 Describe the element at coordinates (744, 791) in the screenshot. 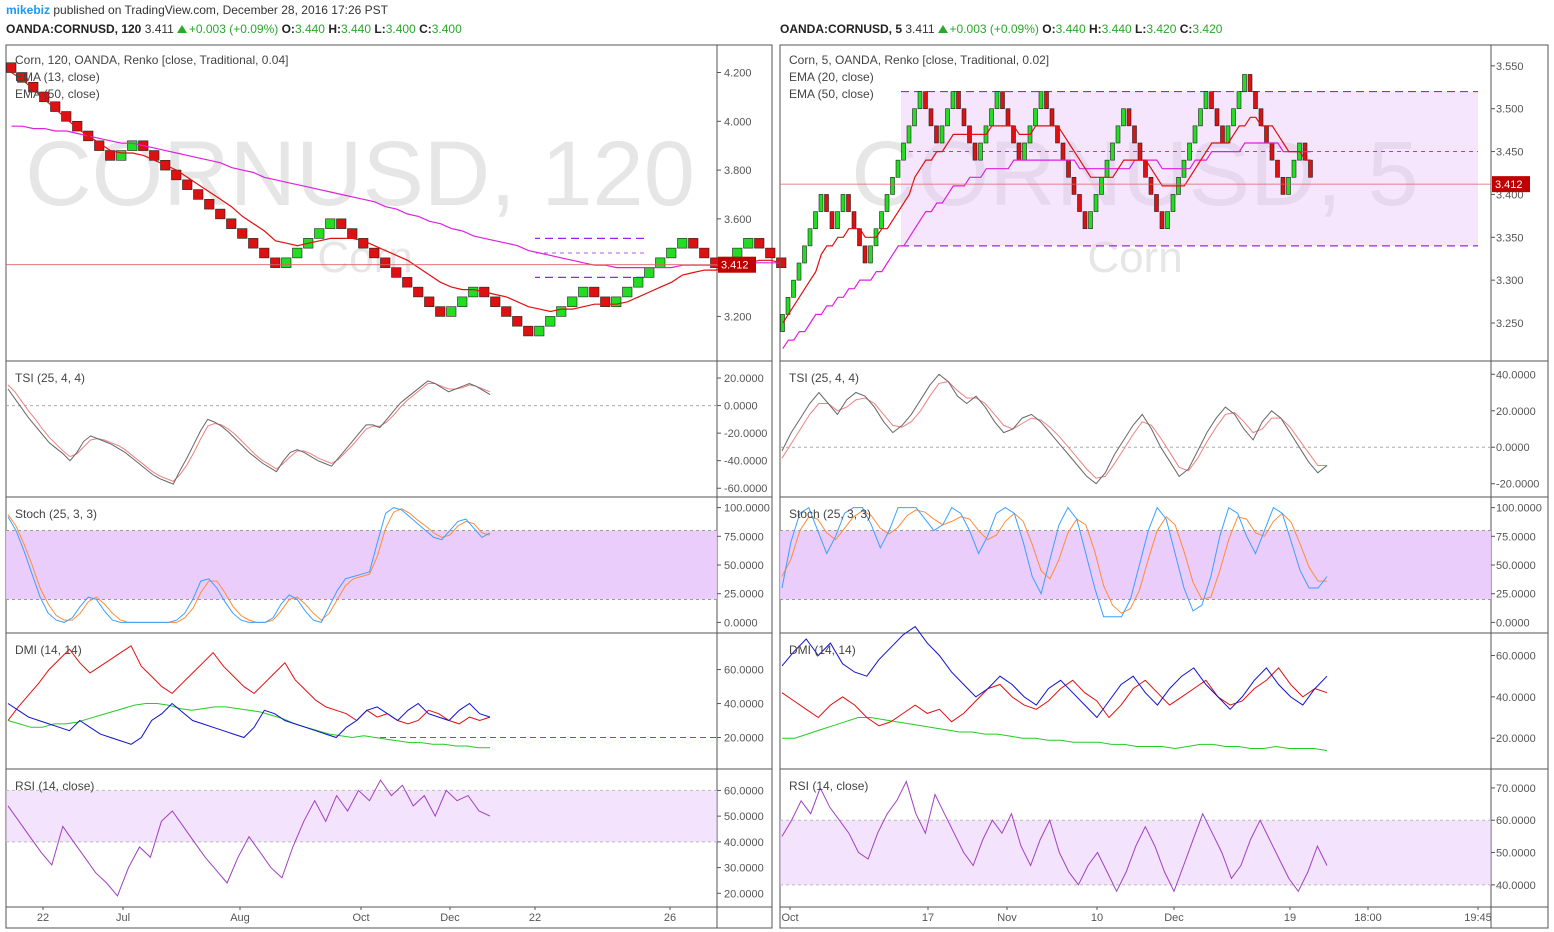

I see `indicator-tick-label: 60.0000` at that location.